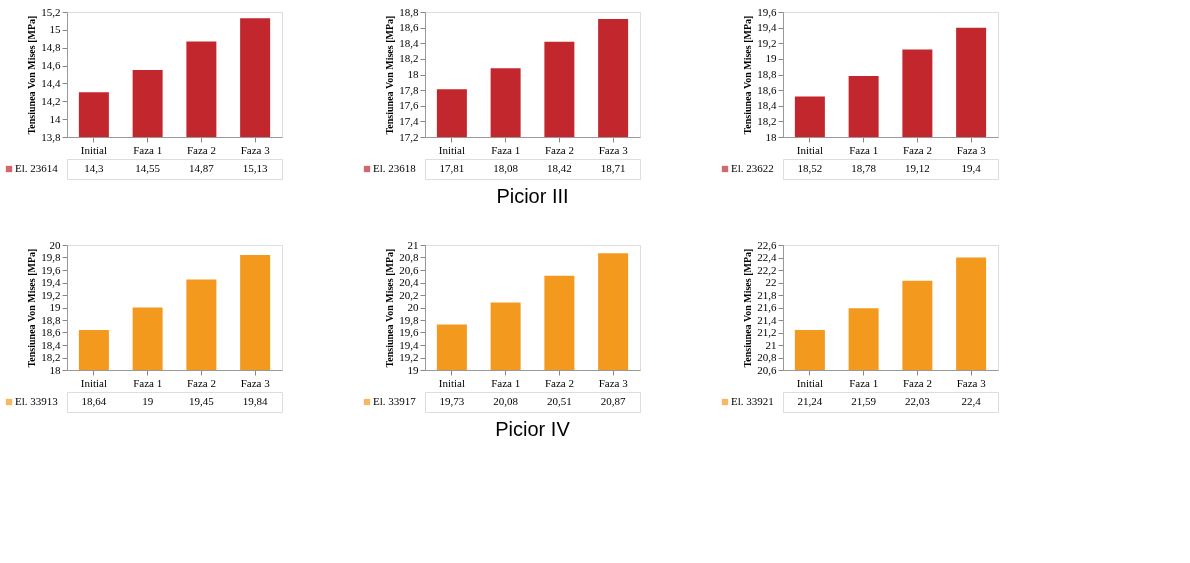 This screenshot has height=563, width=1190. I want to click on legend-label: El. 33917, so click(395, 401).